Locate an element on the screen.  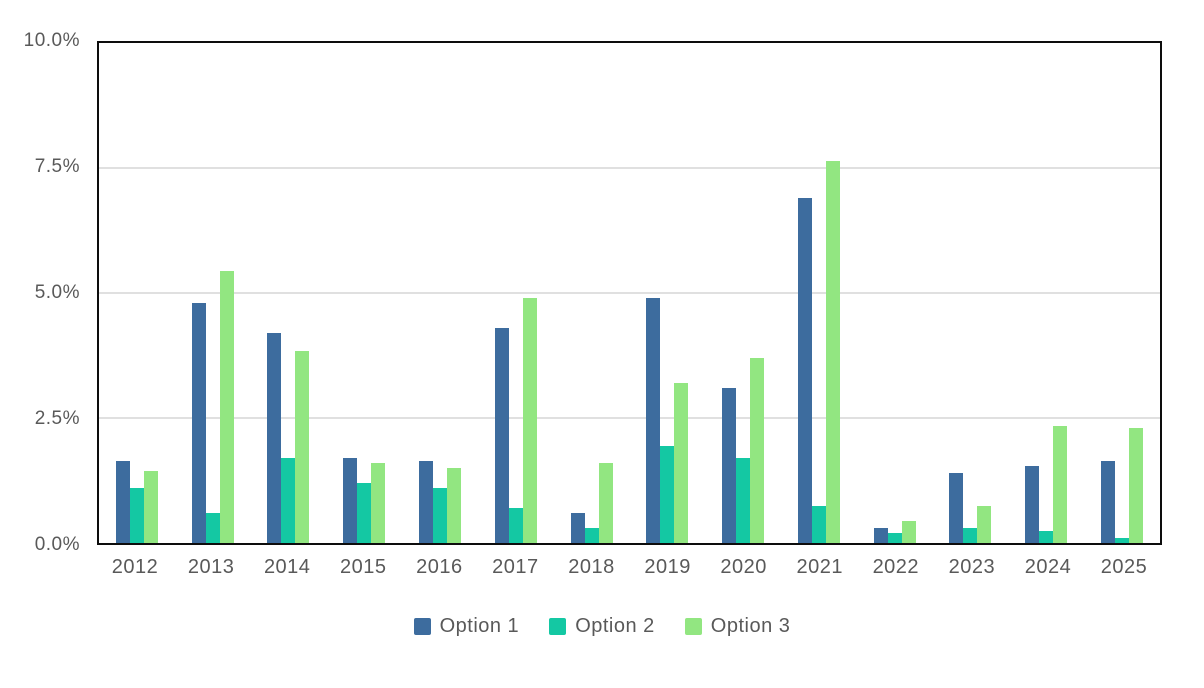
legend: Option 1 Option 2 Option 3 is located at coordinates (602, 626).